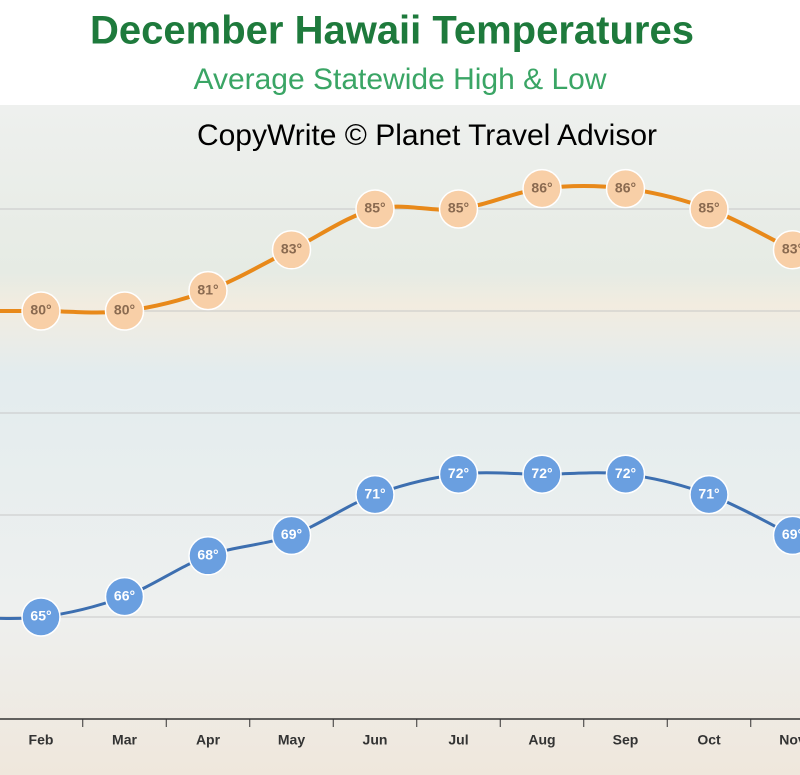  Describe the element at coordinates (375, 740) in the screenshot. I see `x-tick-label: Jun` at that location.